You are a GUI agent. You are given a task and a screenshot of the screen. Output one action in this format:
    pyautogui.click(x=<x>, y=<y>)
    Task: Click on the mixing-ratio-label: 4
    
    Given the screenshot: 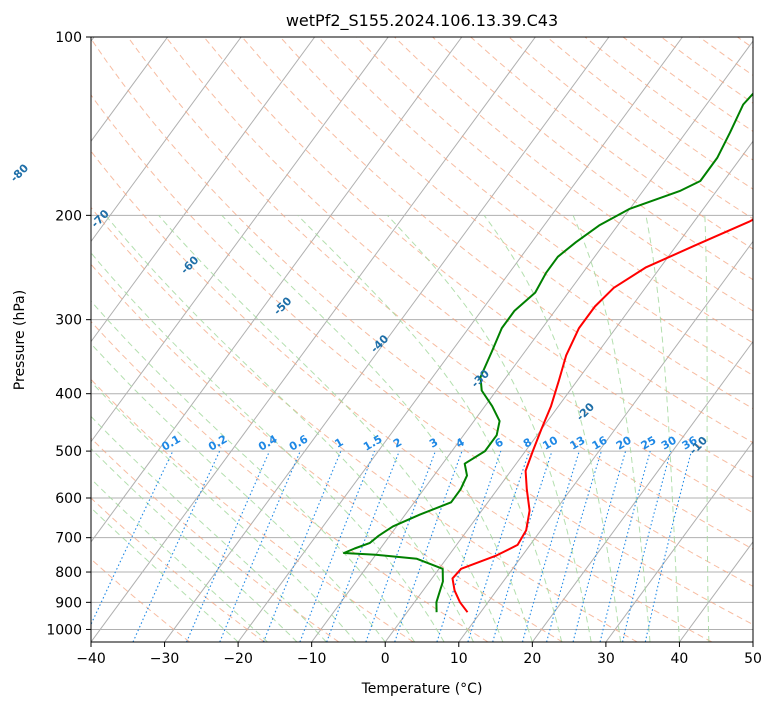 What is the action you would take?
    pyautogui.click(x=460, y=442)
    